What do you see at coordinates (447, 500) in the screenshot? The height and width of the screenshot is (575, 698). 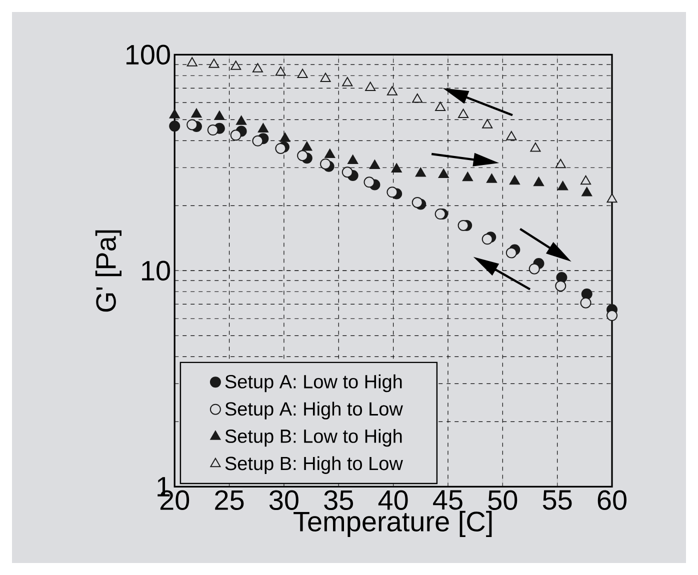 I see `x-tick-label: 45` at bounding box center [447, 500].